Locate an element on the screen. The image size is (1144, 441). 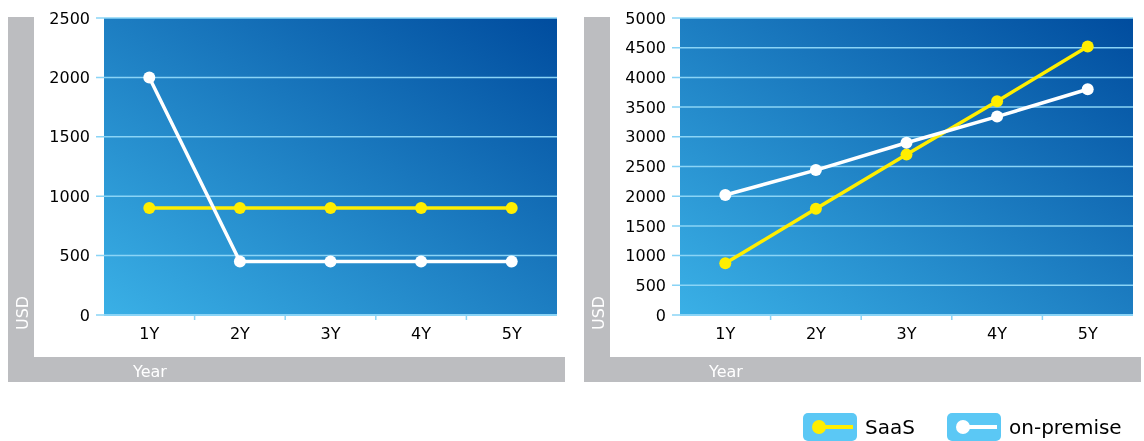
y-tick-label: 3000 is located at coordinates (645, 137).